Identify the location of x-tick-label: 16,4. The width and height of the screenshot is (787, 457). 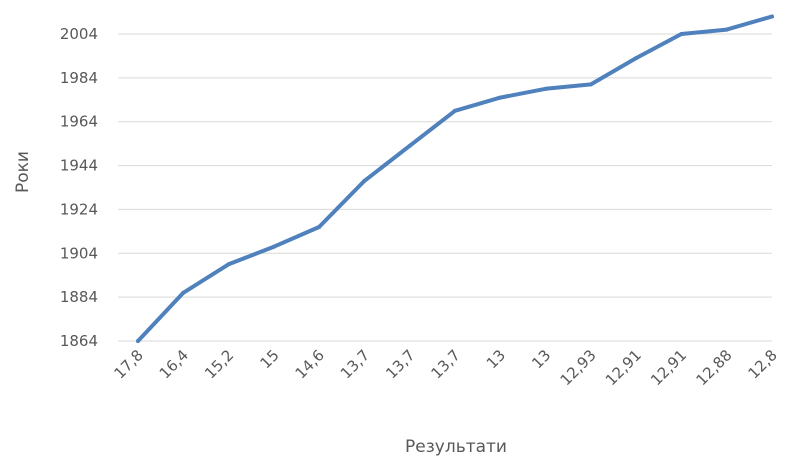
(174, 364).